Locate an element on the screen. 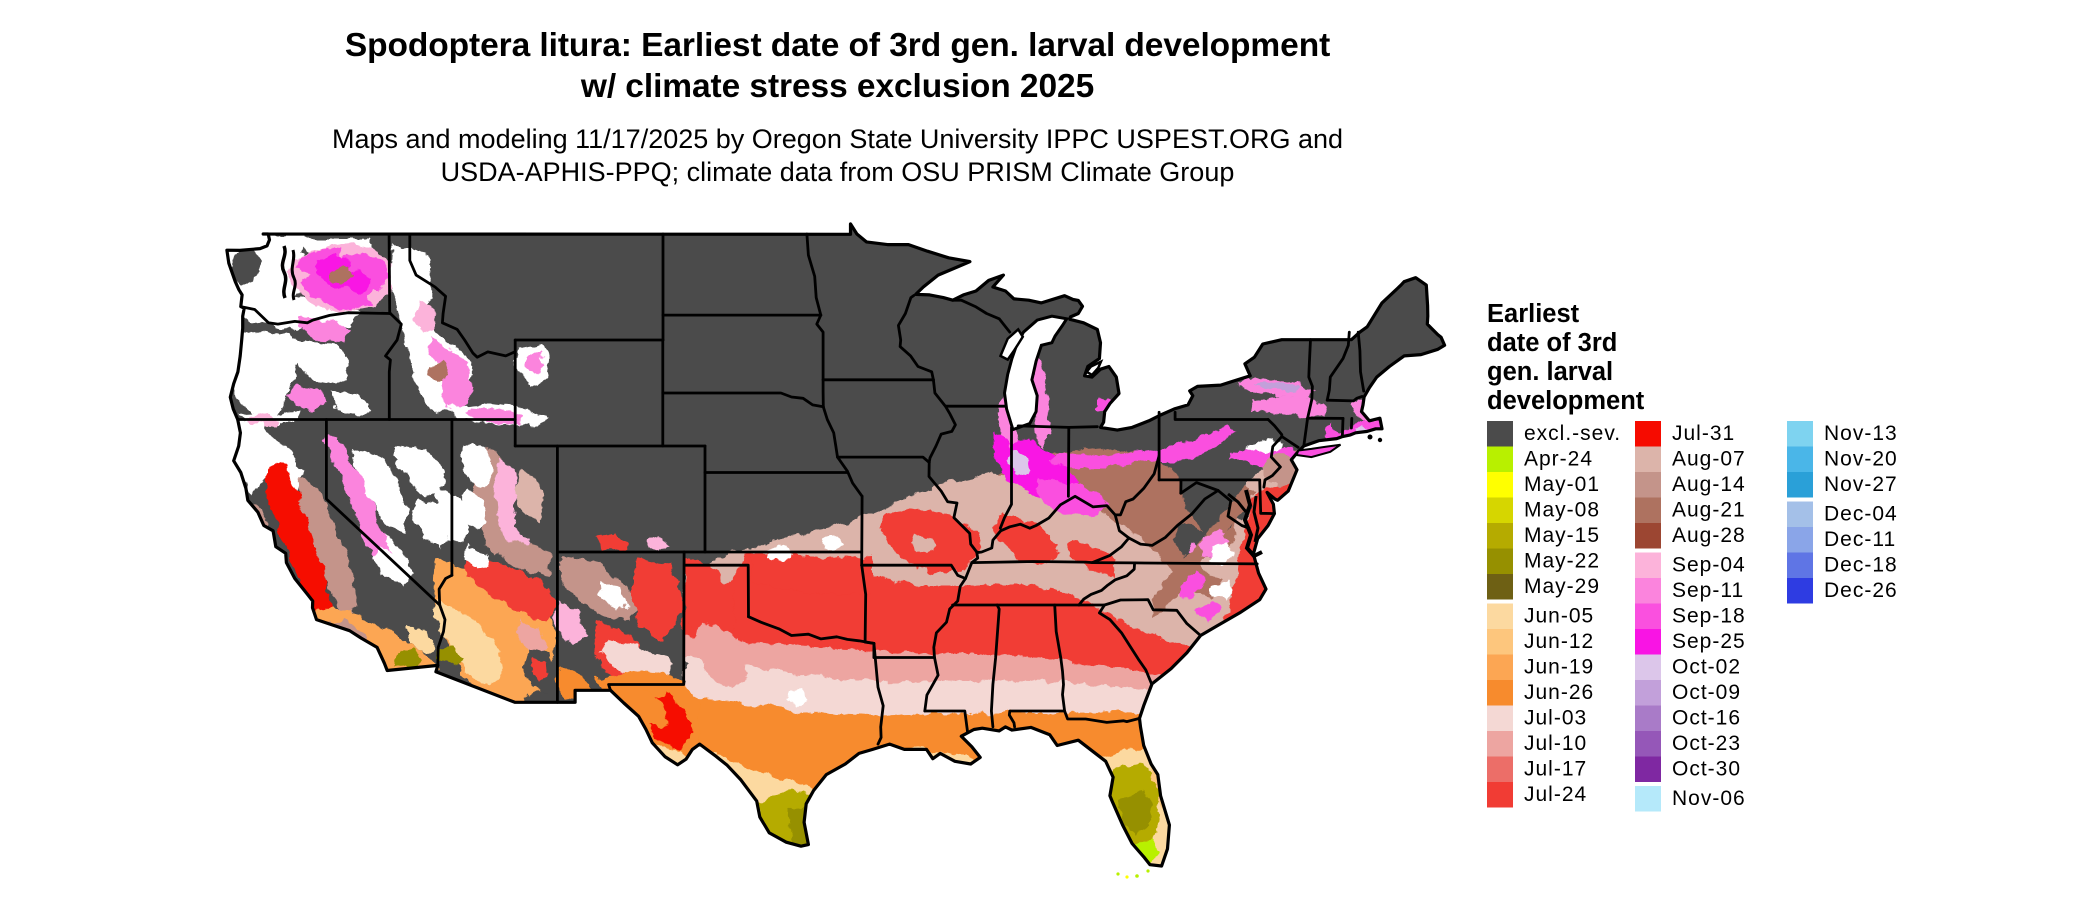 The width and height of the screenshot is (2100, 897). svg-text: Oct-23 is located at coordinates (1706, 743).